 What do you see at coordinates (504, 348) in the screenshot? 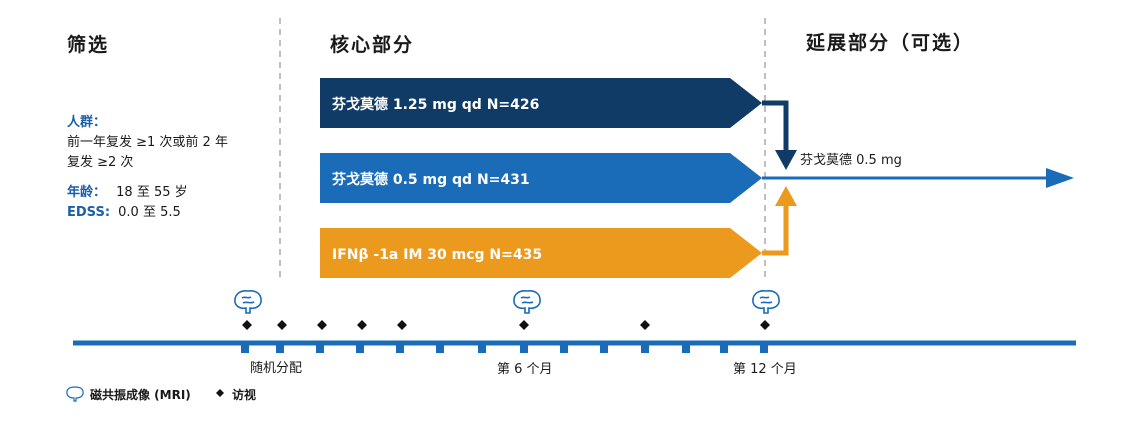
I see `timeline-ticks` at bounding box center [504, 348].